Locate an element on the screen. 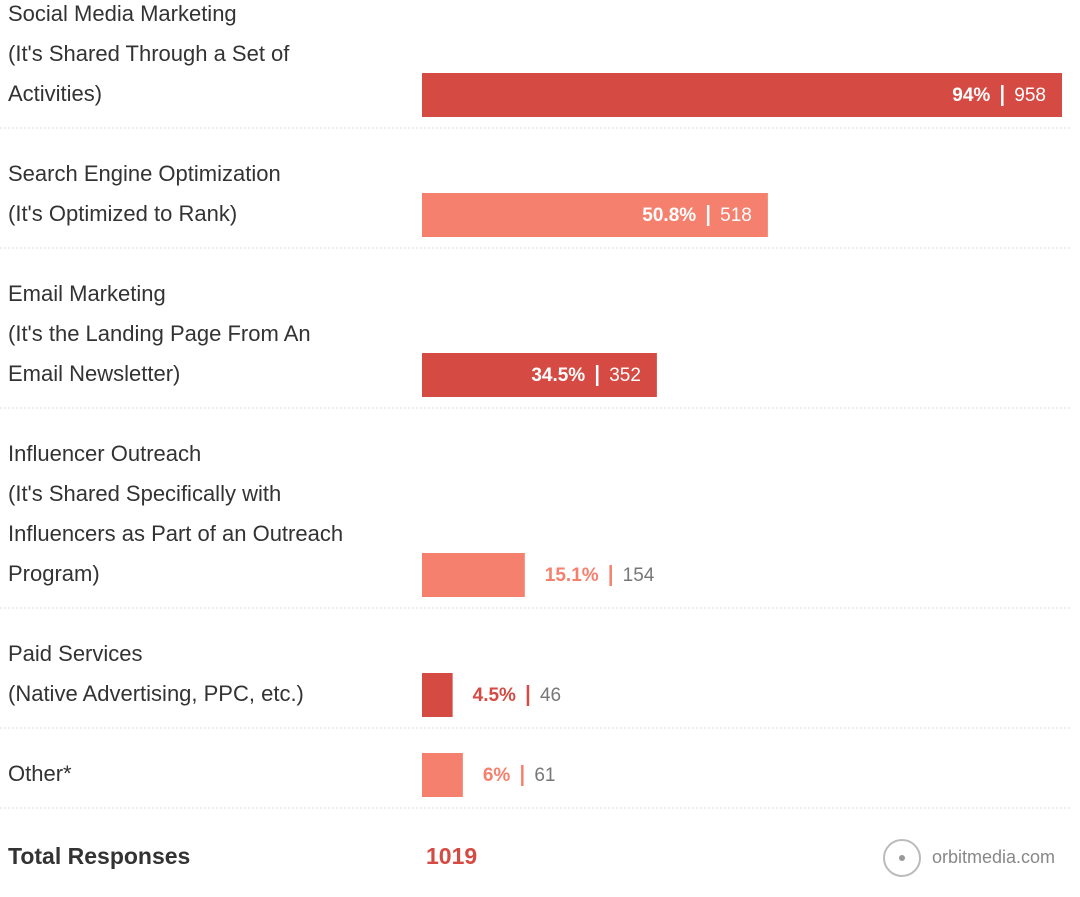 Image resolution: width=1080 pixels, height=897 pixels. value-label: 15.1% is located at coordinates (572, 575).